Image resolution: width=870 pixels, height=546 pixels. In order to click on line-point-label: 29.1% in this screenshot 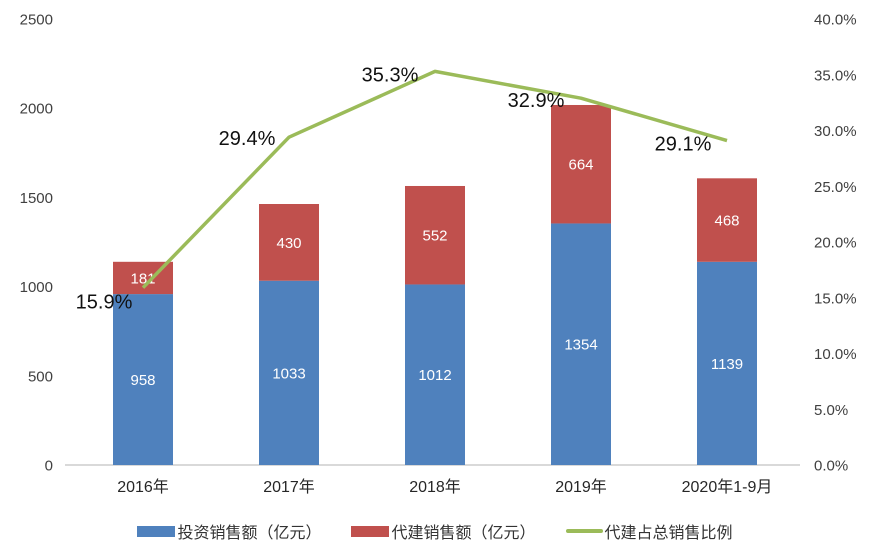, I will do `click(683, 145)`.